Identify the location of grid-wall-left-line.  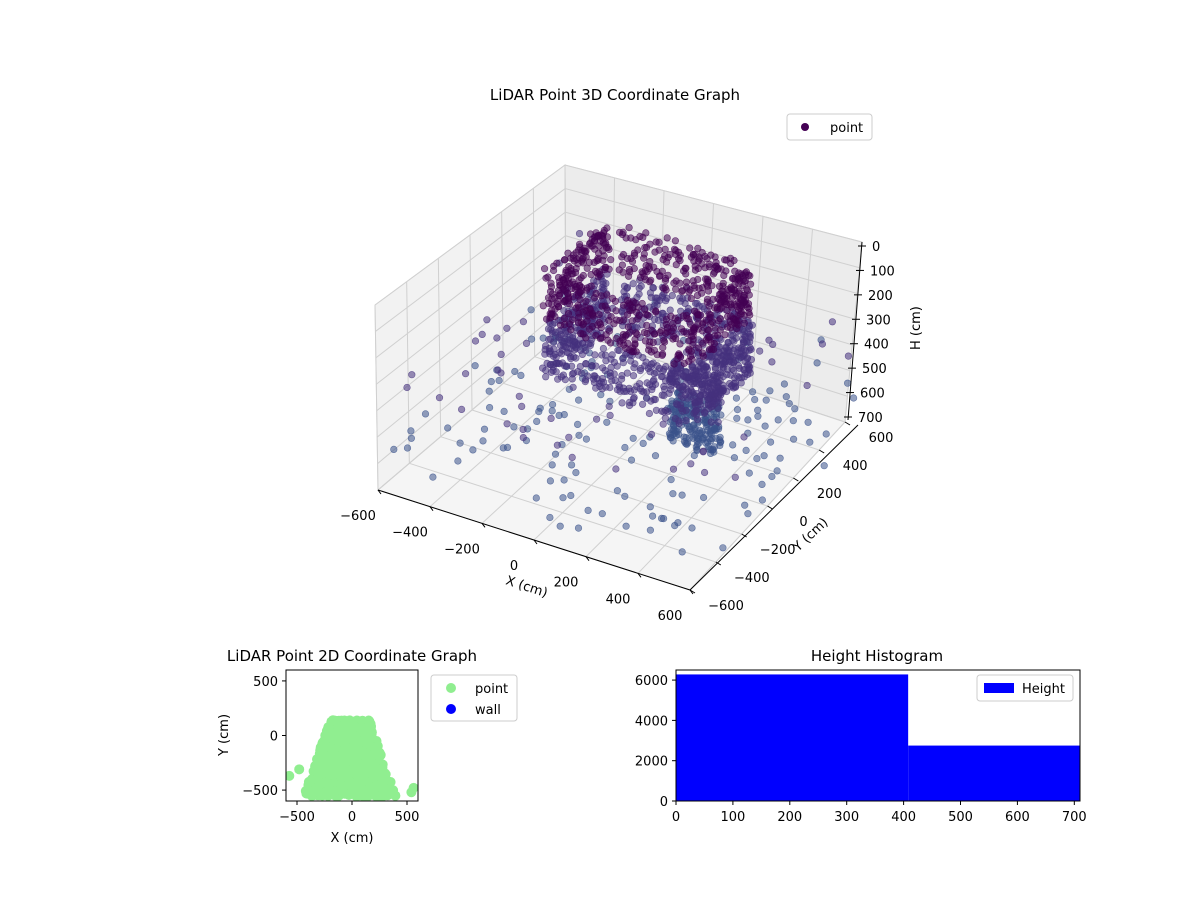
(534, 272).